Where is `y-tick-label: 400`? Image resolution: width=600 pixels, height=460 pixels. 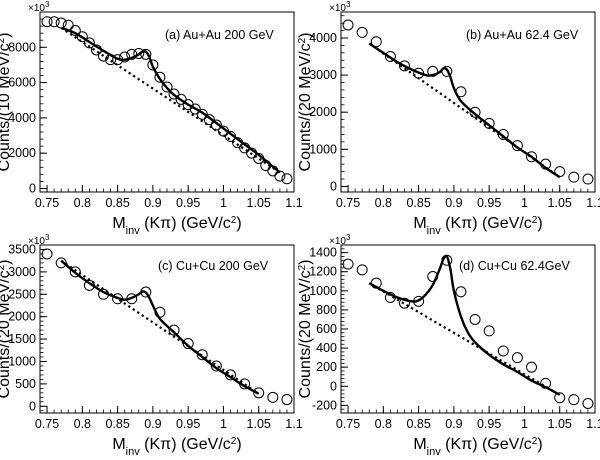 y-tick-label: 400 is located at coordinates (326, 348).